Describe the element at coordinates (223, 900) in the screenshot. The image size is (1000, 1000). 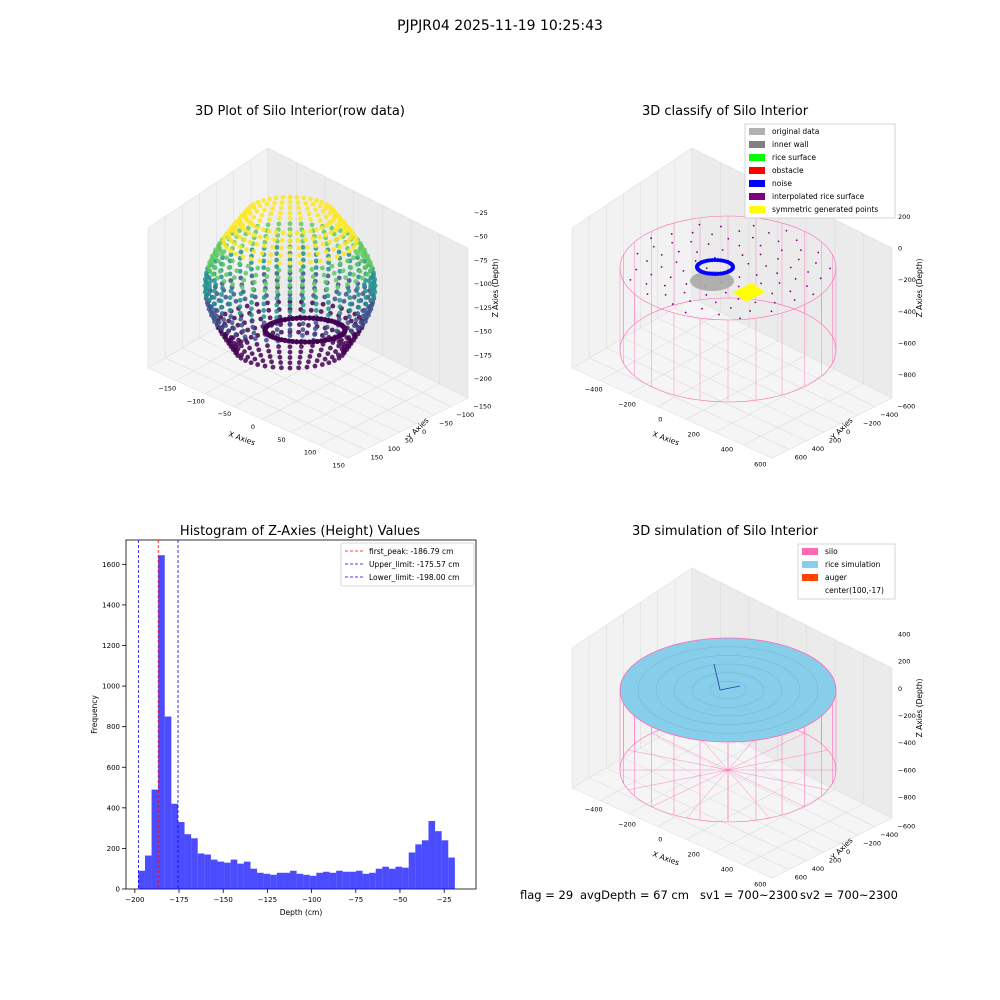
I see `histogram-x-tick-label: −150` at that location.